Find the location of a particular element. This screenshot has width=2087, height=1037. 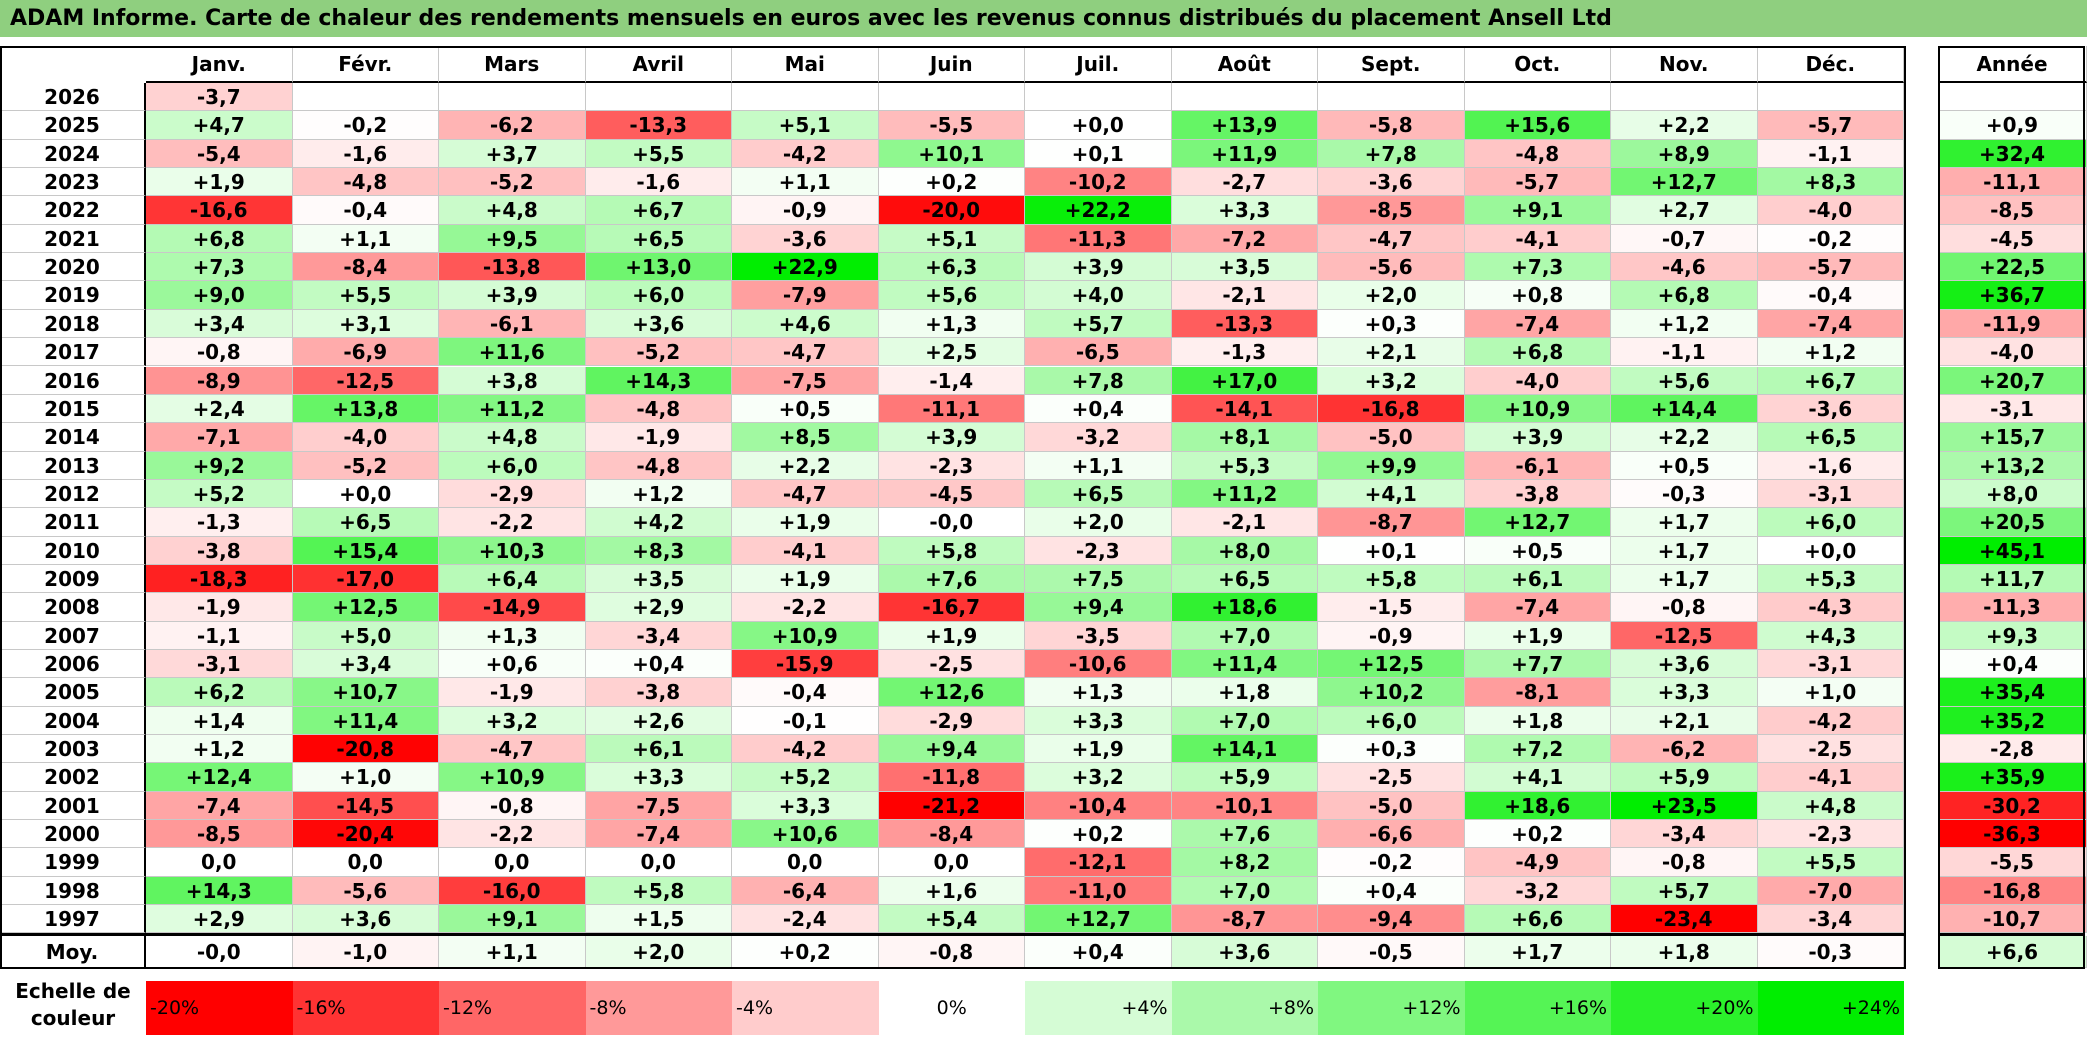

heatmap-cell: +6,8 is located at coordinates (1684, 295).